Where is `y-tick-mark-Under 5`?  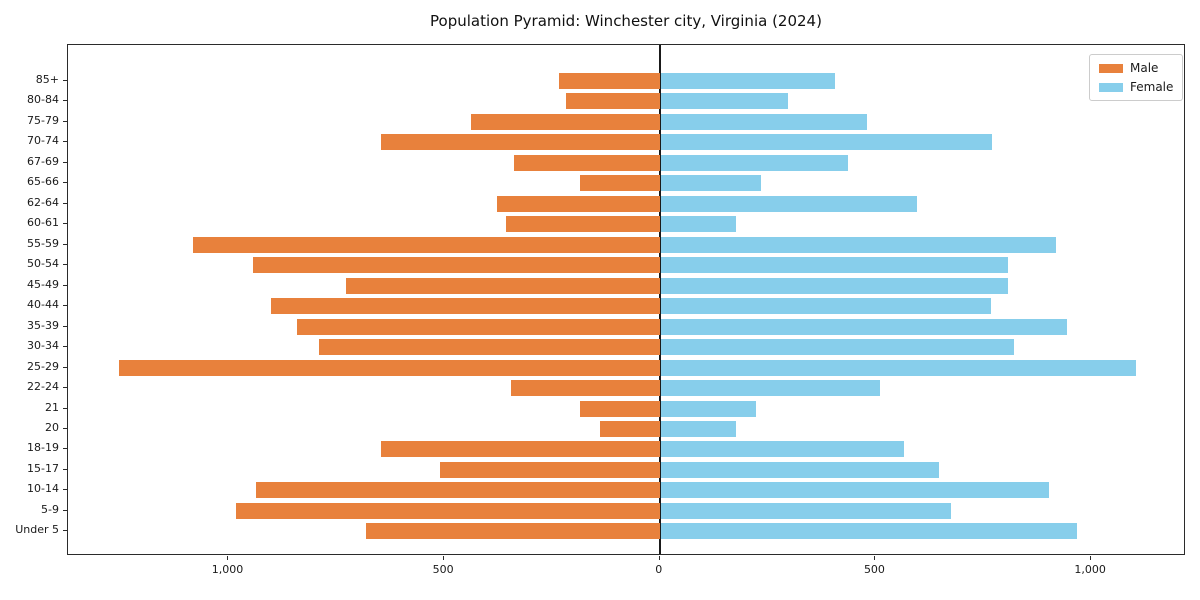
y-tick-mark-Under 5 is located at coordinates (65, 531).